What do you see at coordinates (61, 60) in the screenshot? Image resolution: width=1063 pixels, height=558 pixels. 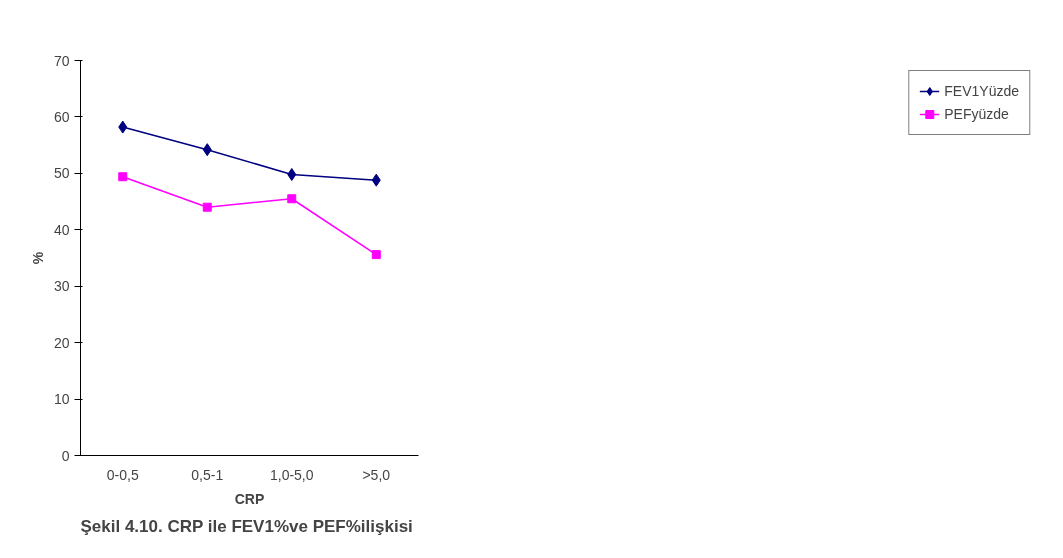 I see `y-tick-label: 70` at bounding box center [61, 60].